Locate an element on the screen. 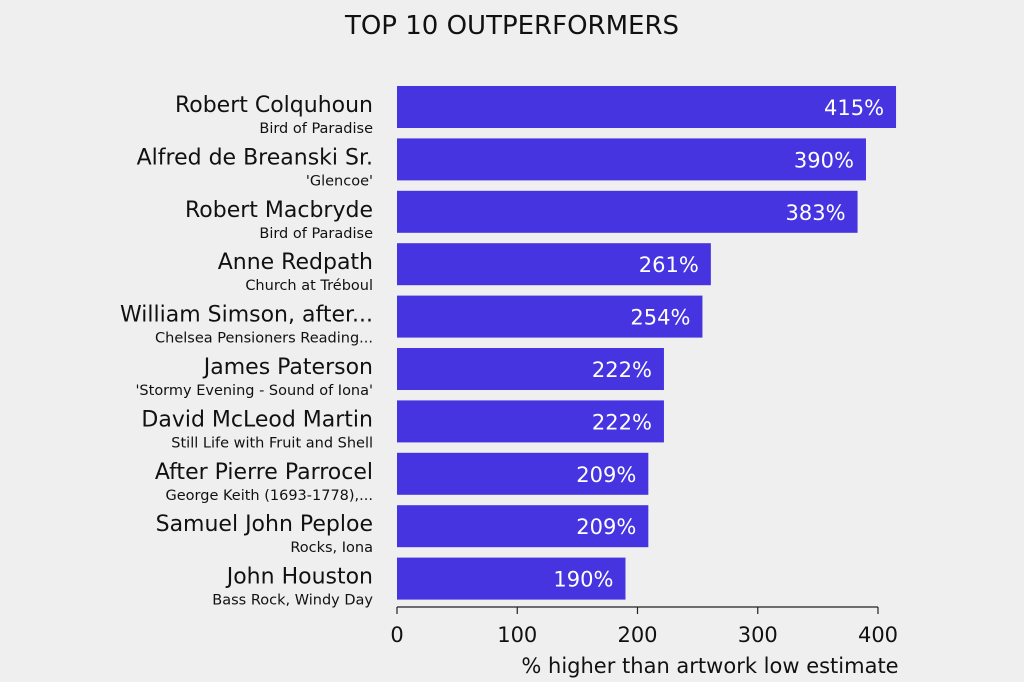  x-tick-label: 0 is located at coordinates (396, 635).